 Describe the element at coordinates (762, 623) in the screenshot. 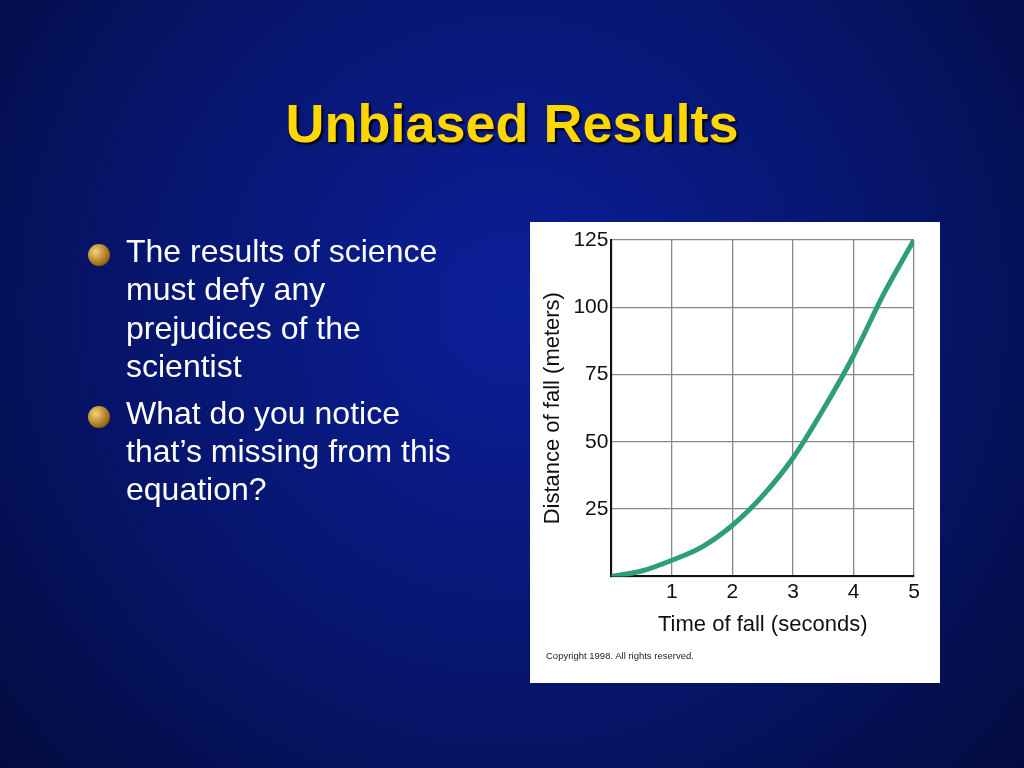

I see `x-axis-title: Time of fall (seconds)` at that location.